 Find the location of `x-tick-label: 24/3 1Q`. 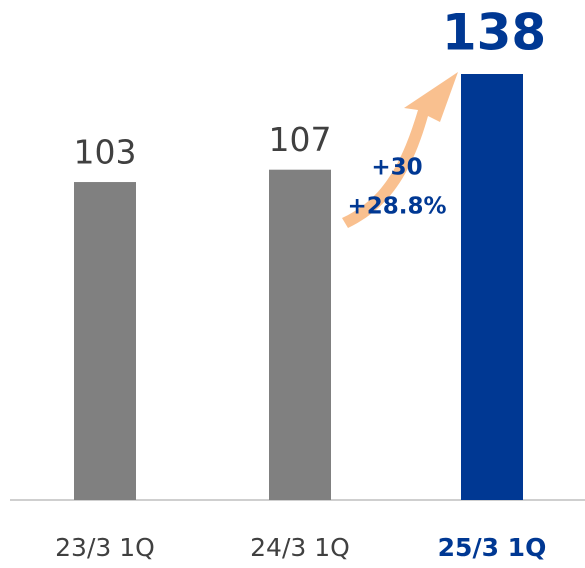

x-tick-label: 24/3 1Q is located at coordinates (300, 547).